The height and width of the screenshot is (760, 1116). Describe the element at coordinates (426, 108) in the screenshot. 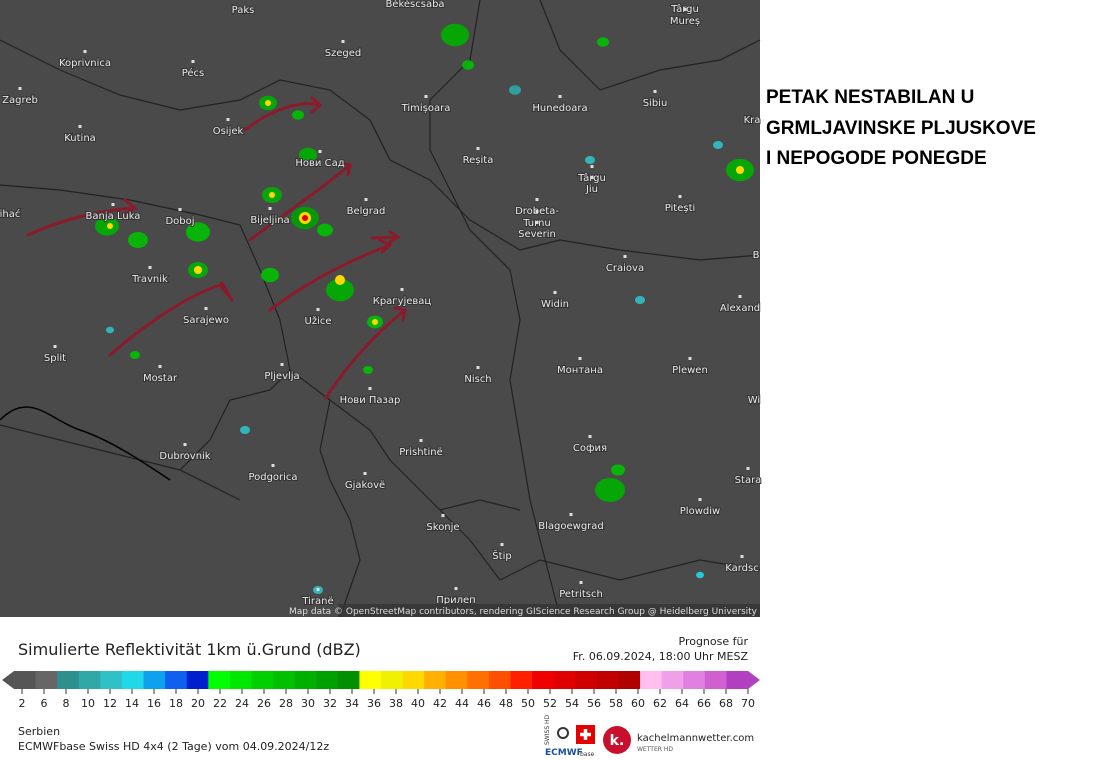

I see `city-label: Timișoara` at that location.